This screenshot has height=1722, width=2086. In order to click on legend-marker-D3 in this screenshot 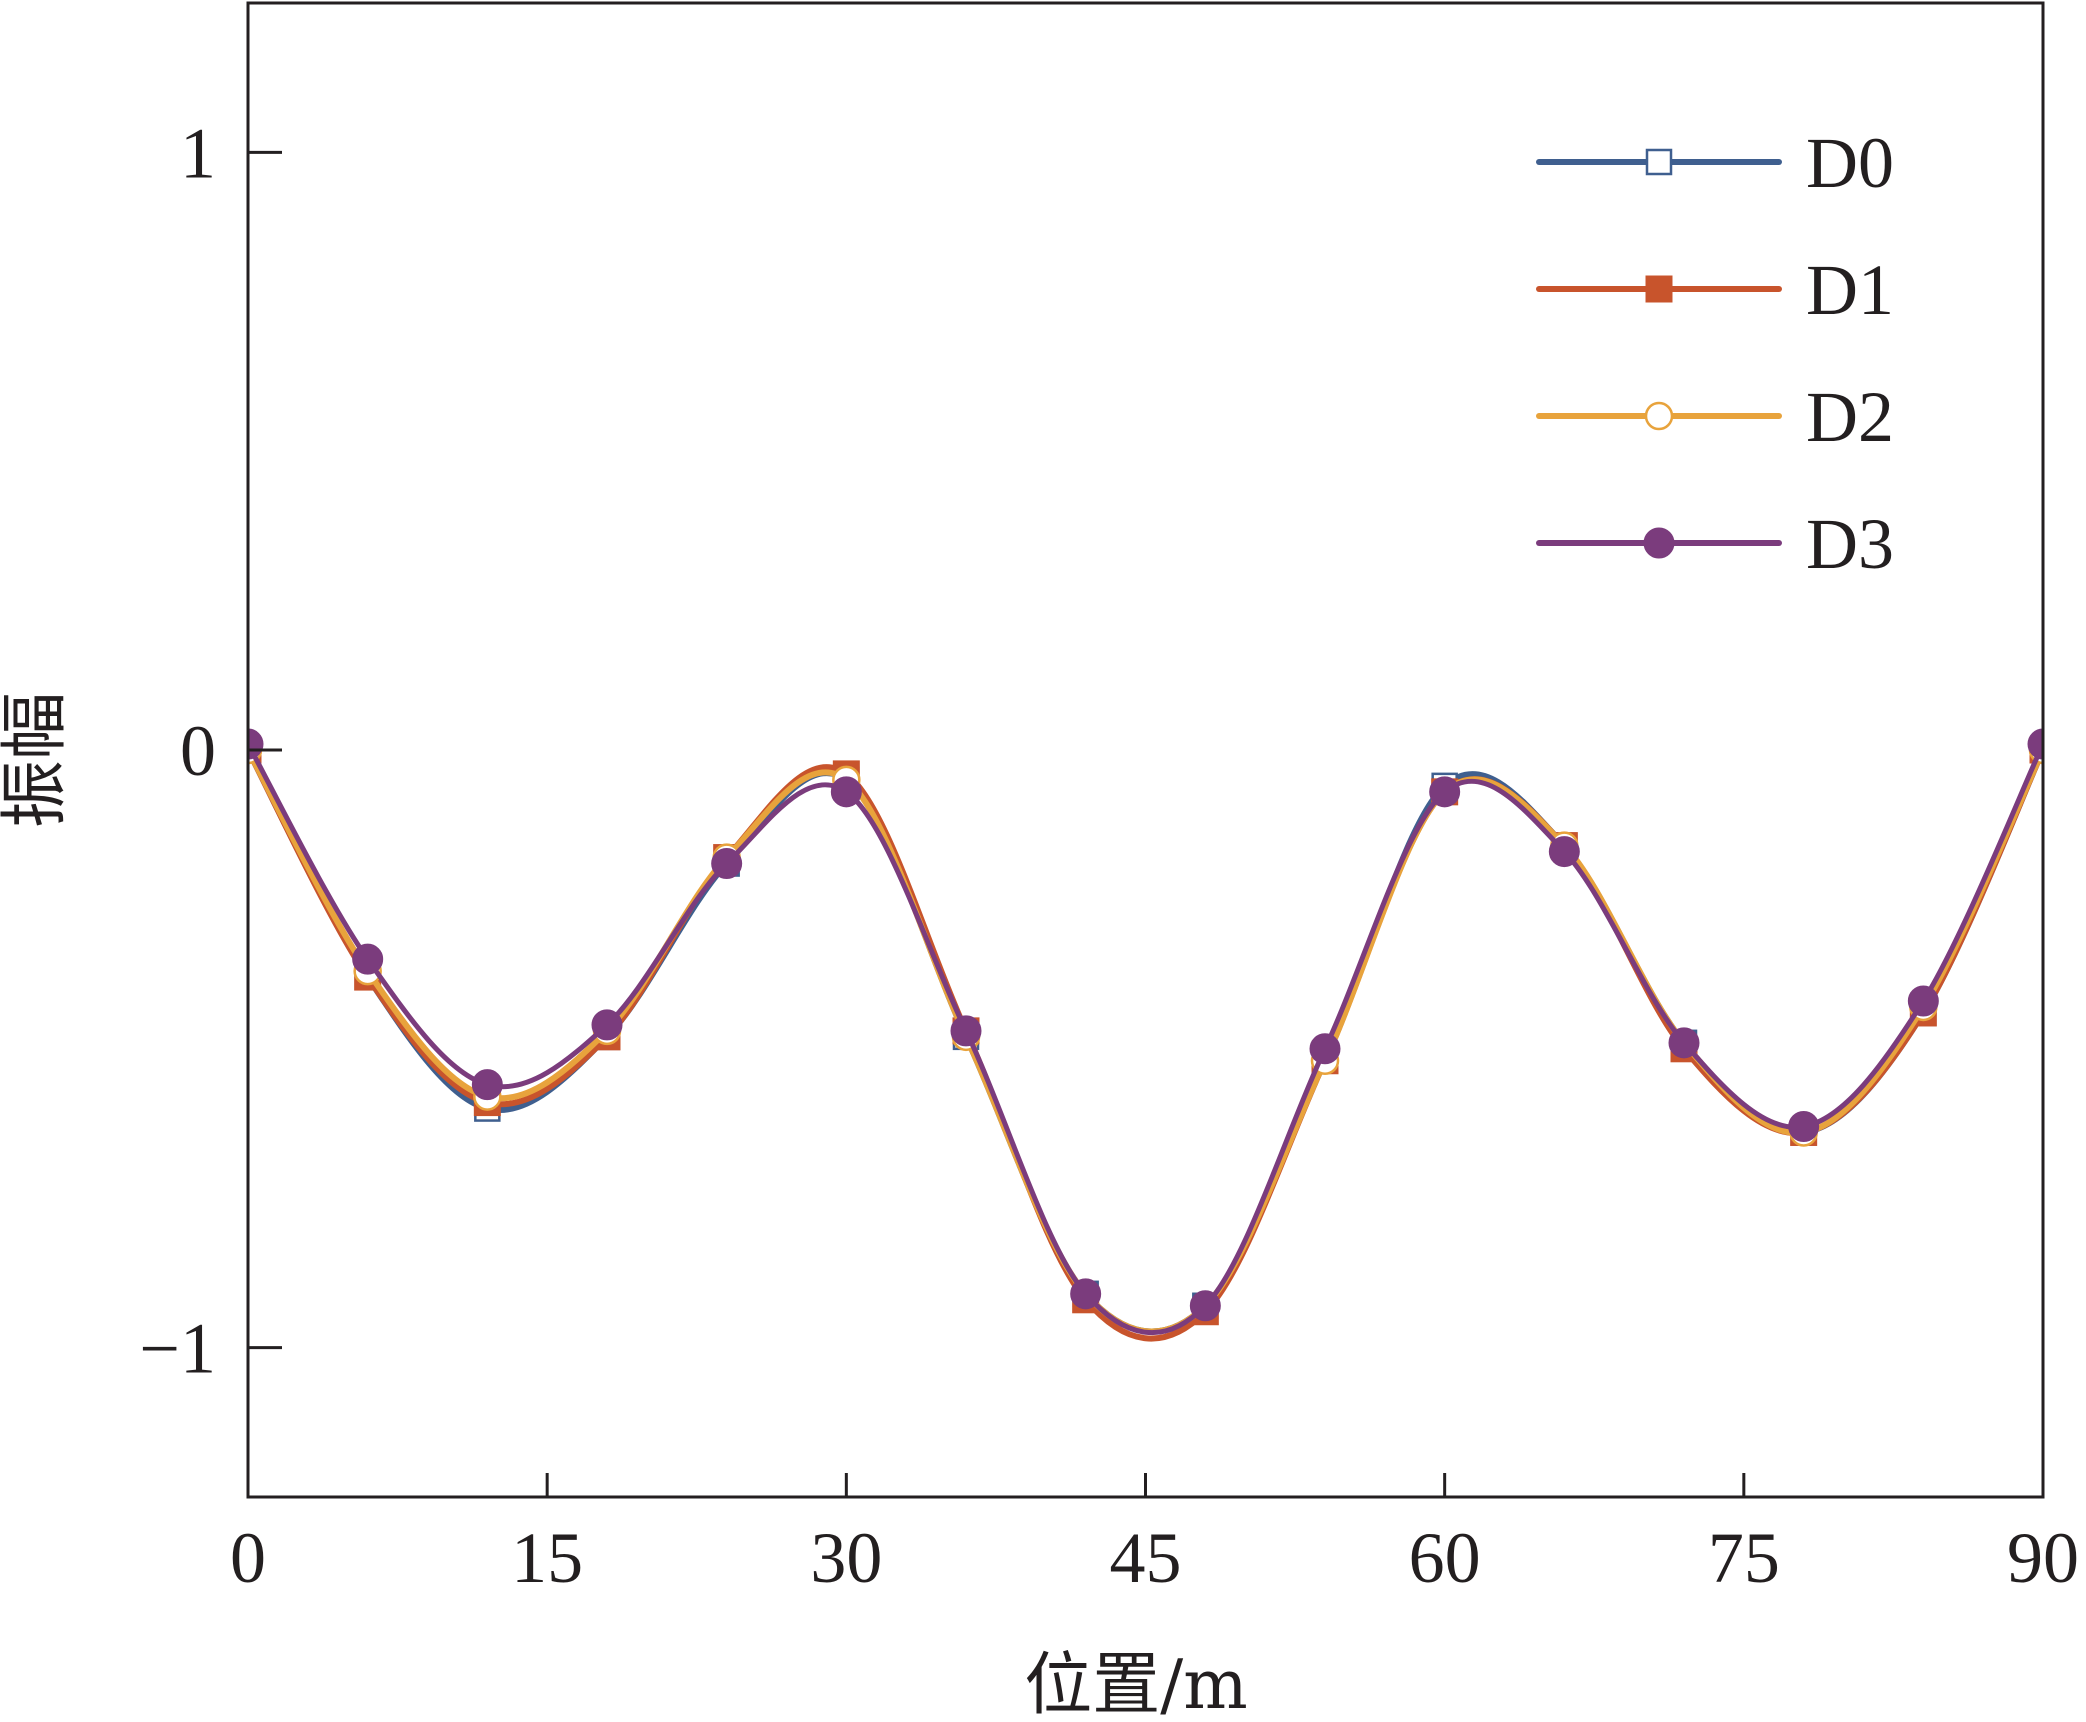, I will do `click(1659, 543)`.